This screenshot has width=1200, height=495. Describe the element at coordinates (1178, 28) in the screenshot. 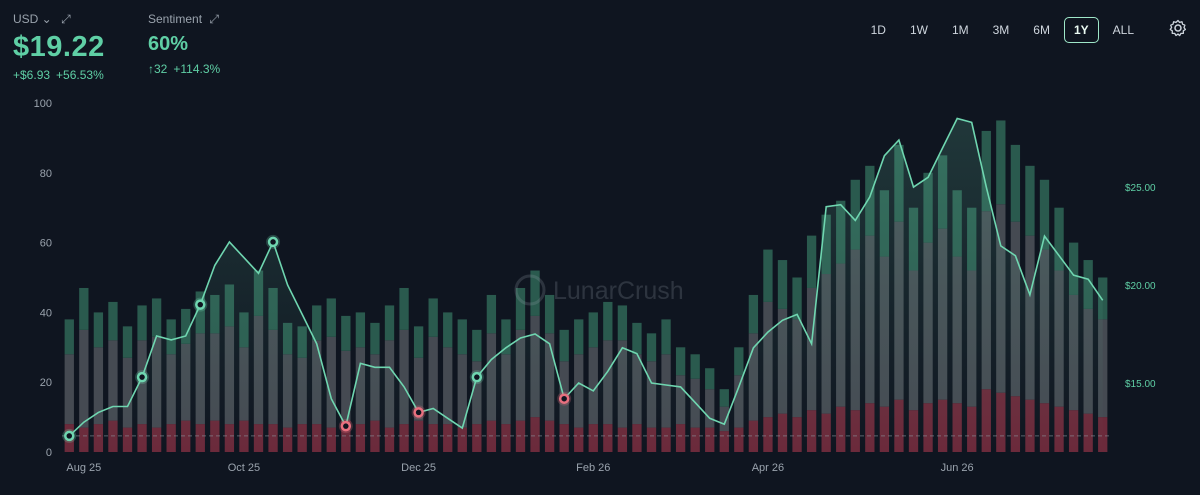

I see `settings-button` at that location.